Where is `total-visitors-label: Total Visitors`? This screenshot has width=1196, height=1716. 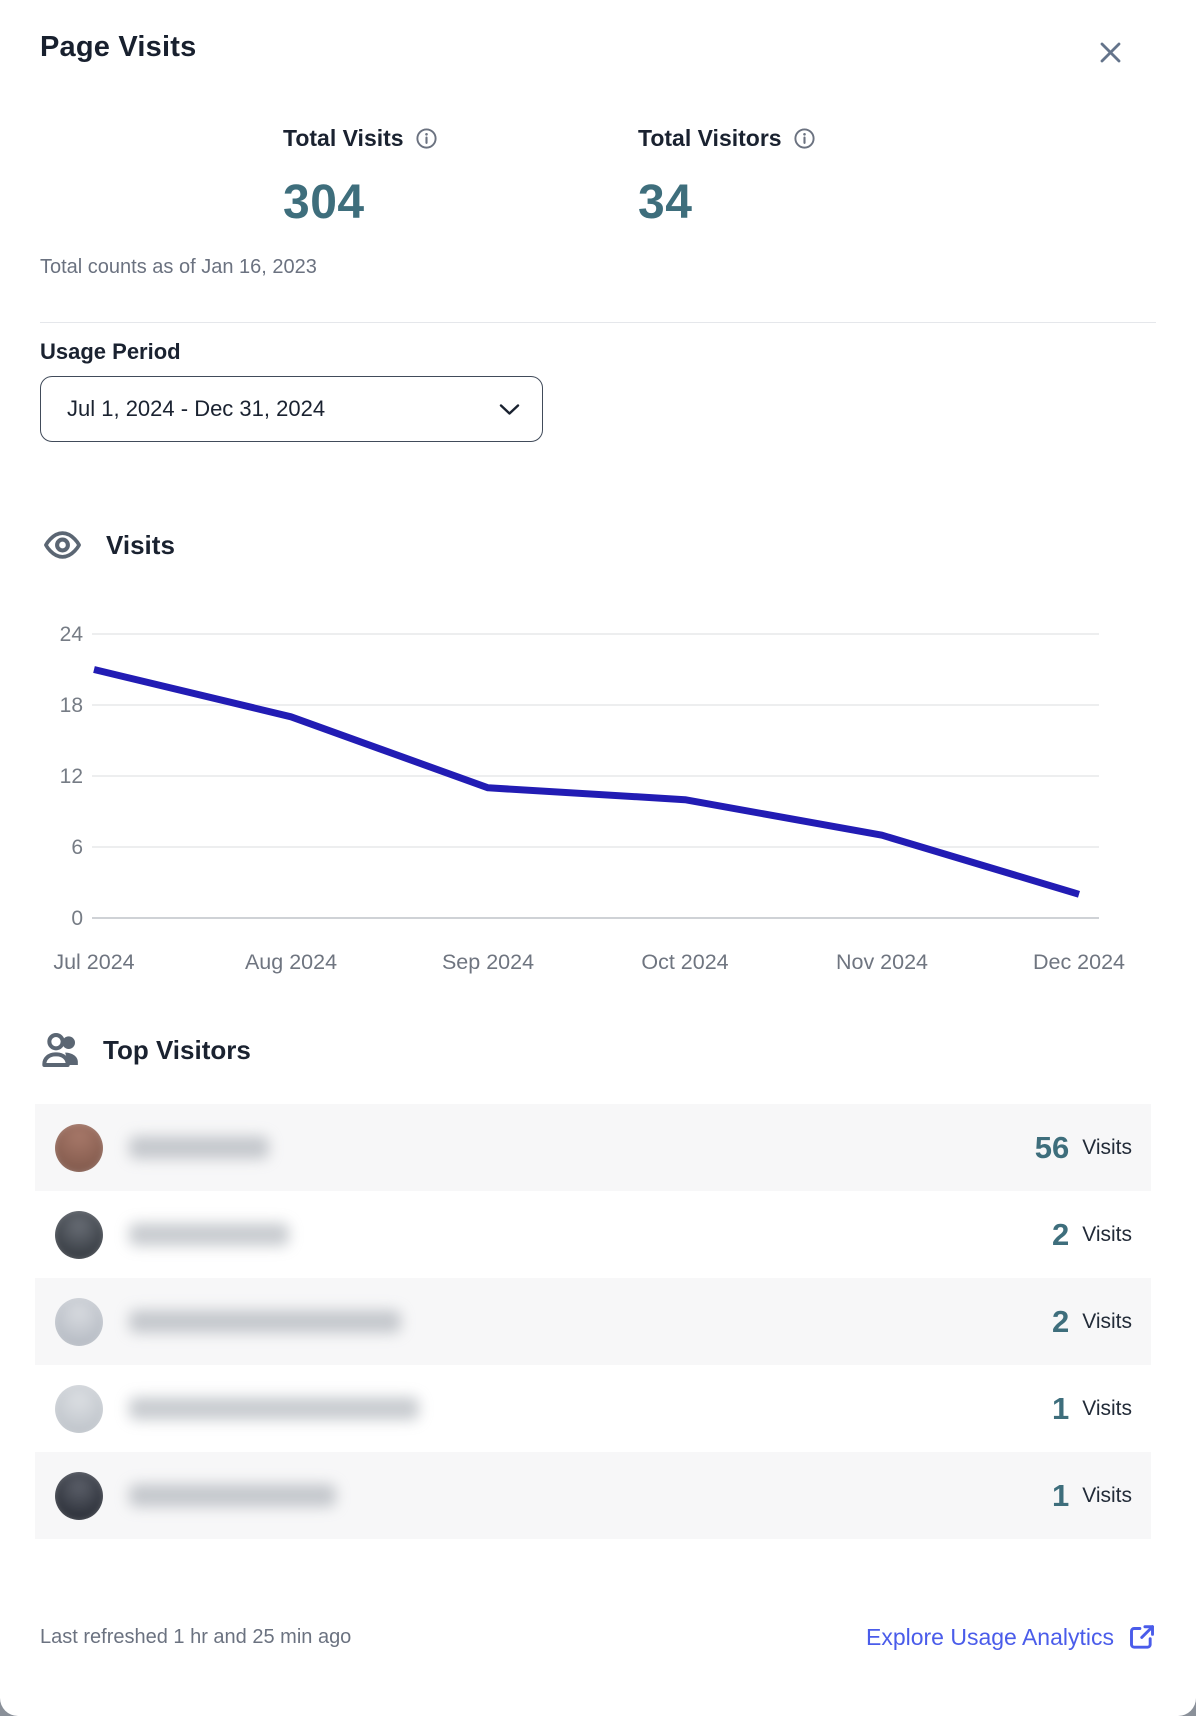
total-visitors-label: Total Visitors is located at coordinates (710, 138).